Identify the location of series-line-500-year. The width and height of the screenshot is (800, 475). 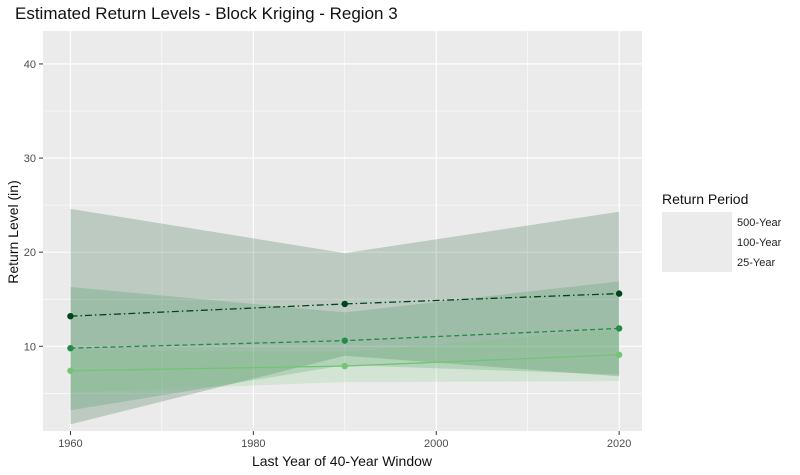
(345, 304).